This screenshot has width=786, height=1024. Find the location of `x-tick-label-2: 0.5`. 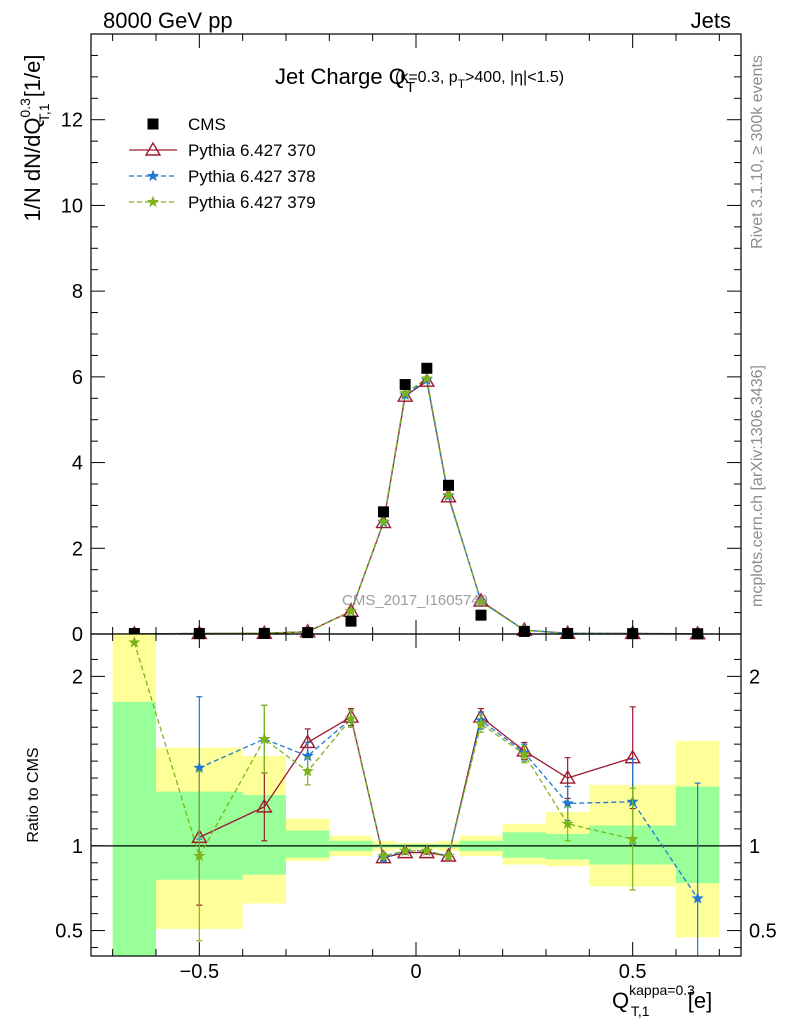

x-tick-label-2: 0.5 is located at coordinates (633, 972).